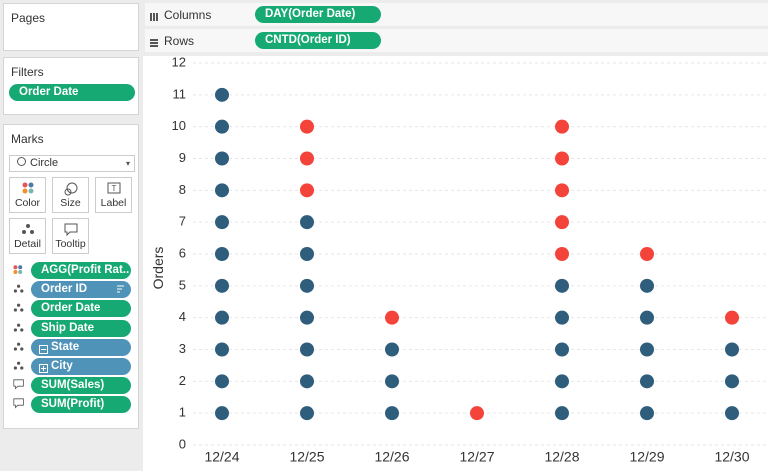  Describe the element at coordinates (318, 40) in the screenshot. I see `shelf-pill: CNTD(Order ID)` at that location.